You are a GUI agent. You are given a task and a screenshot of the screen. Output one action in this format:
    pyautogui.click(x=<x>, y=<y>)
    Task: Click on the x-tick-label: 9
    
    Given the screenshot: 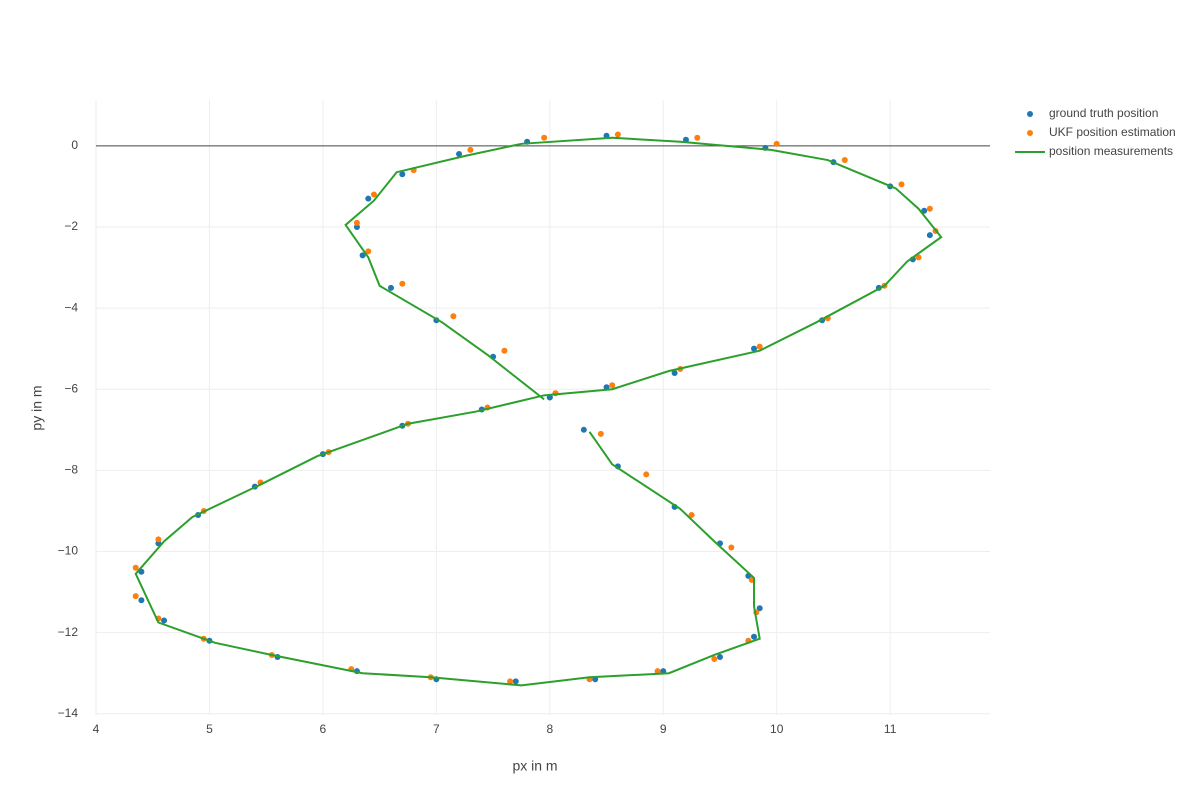 What is the action you would take?
    pyautogui.click(x=663, y=729)
    